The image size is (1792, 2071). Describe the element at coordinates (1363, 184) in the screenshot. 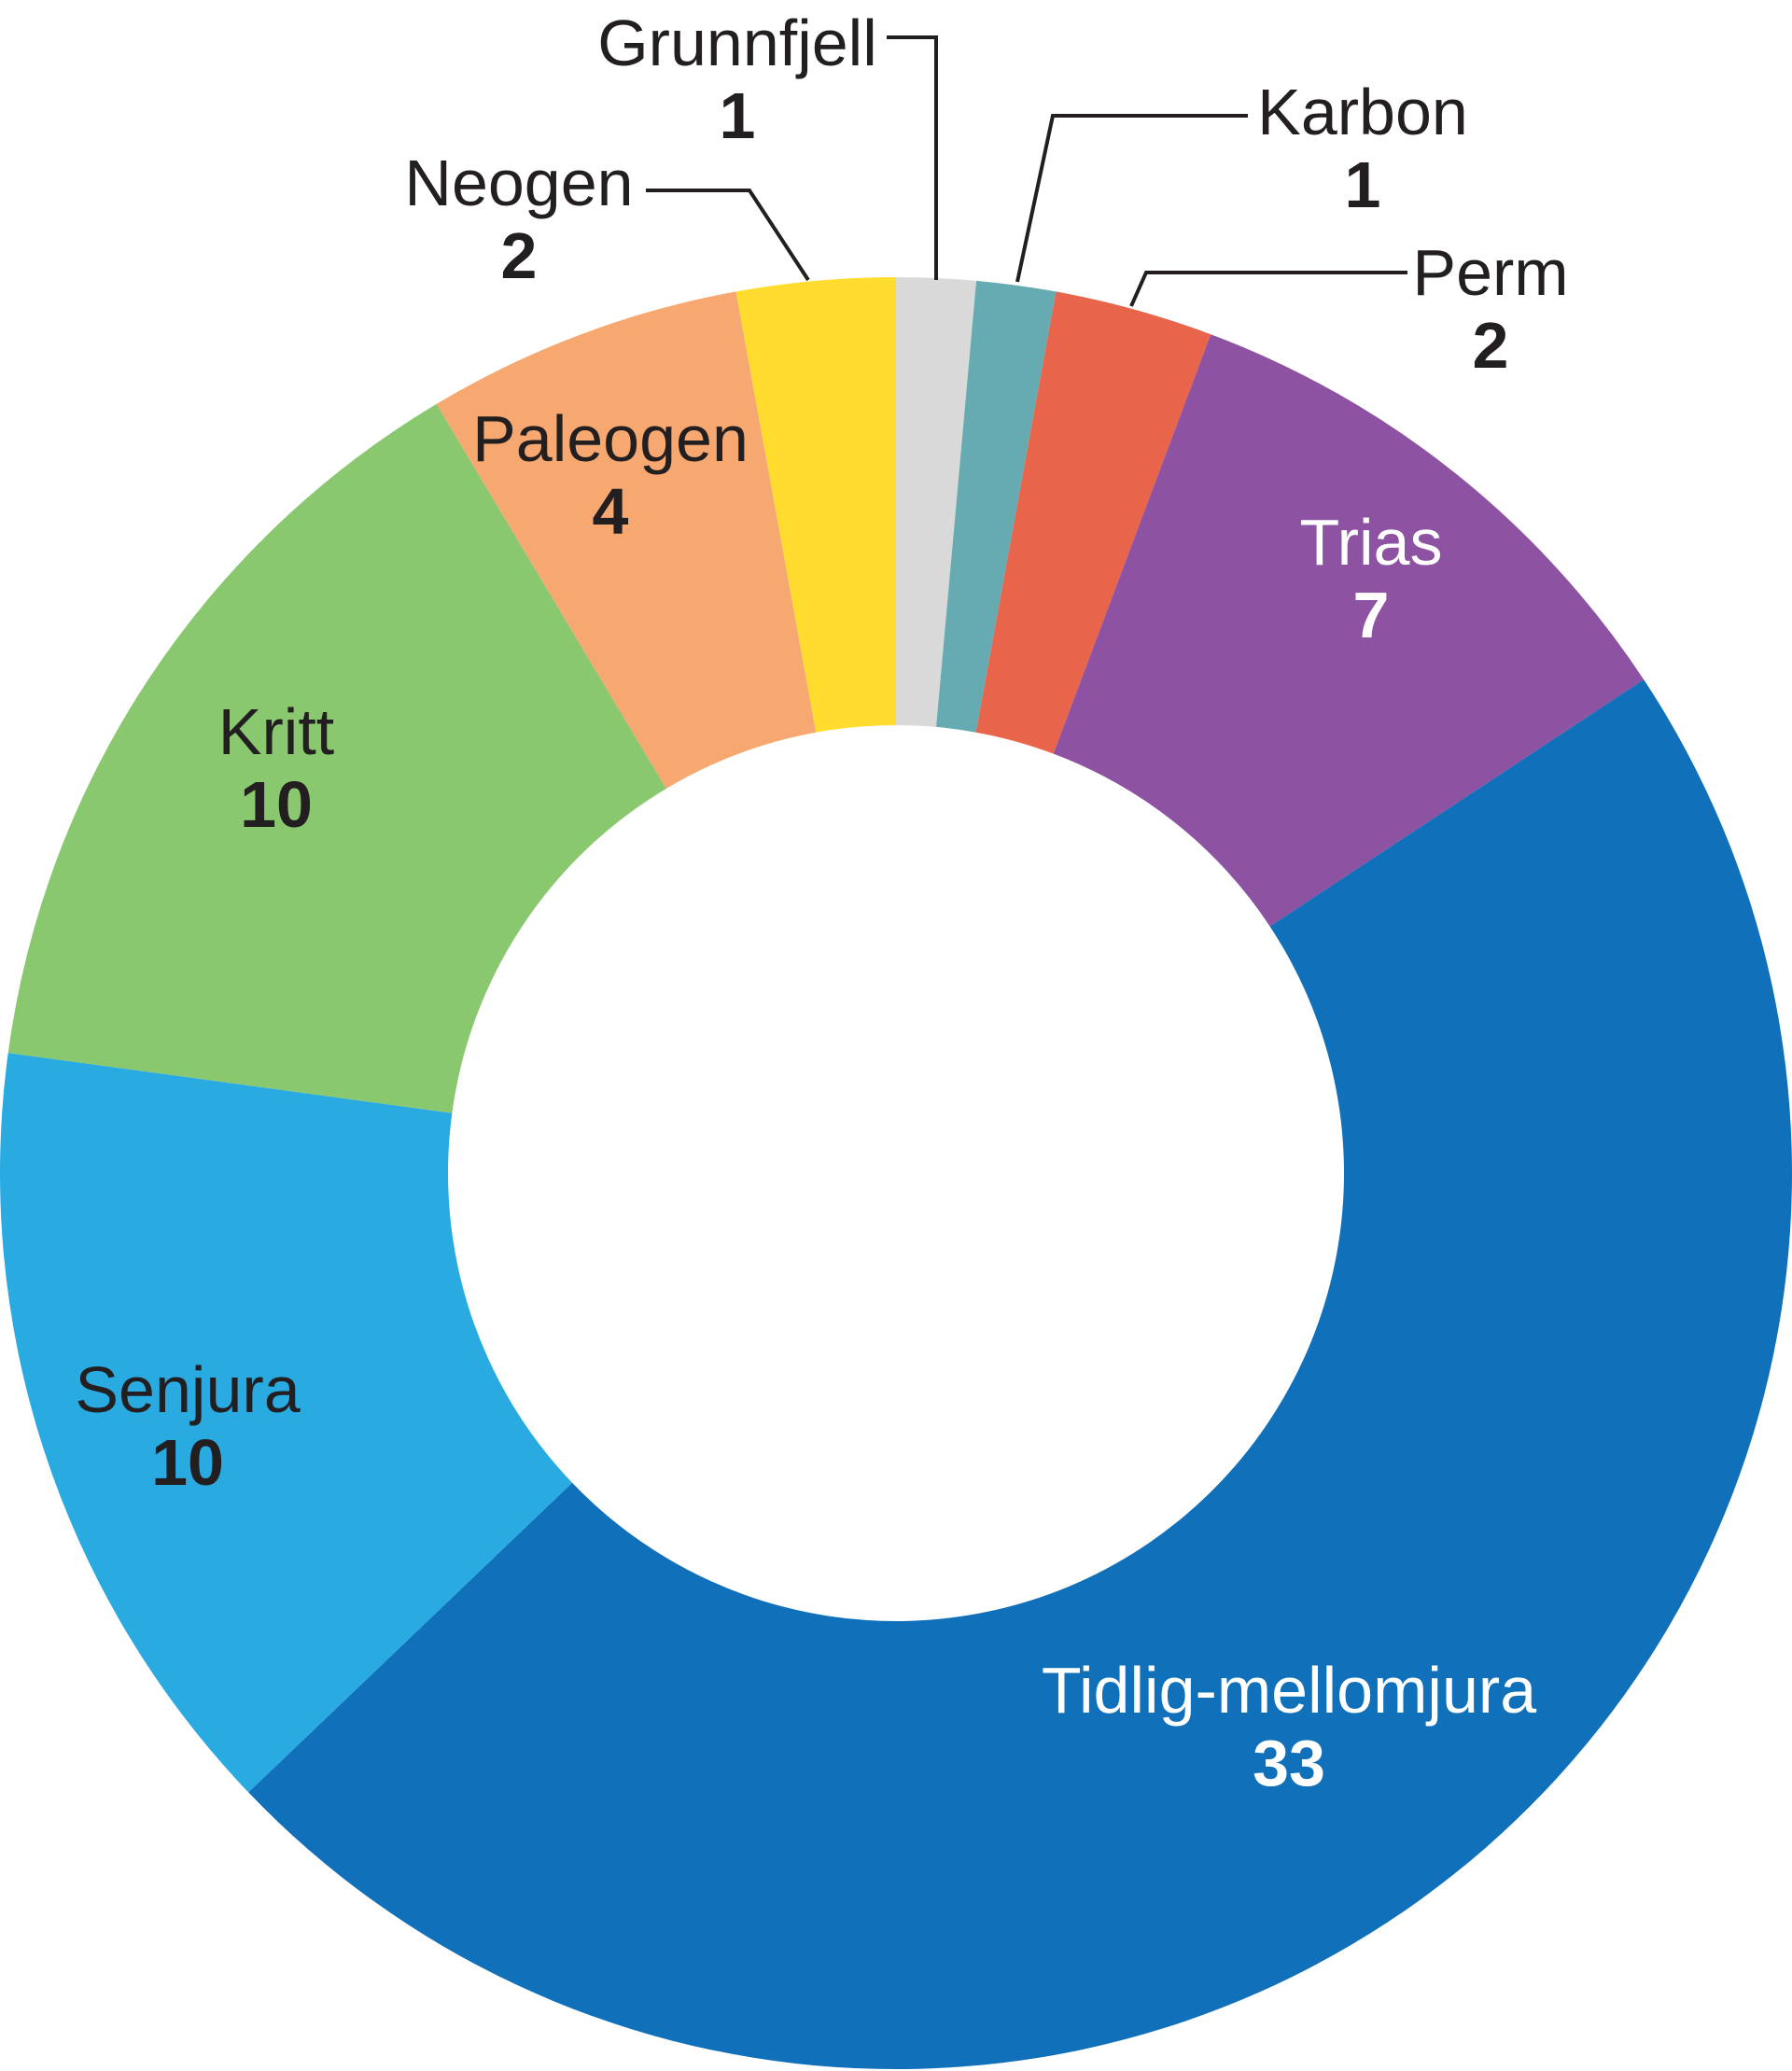

I see `slice-value-karbon: 1` at that location.